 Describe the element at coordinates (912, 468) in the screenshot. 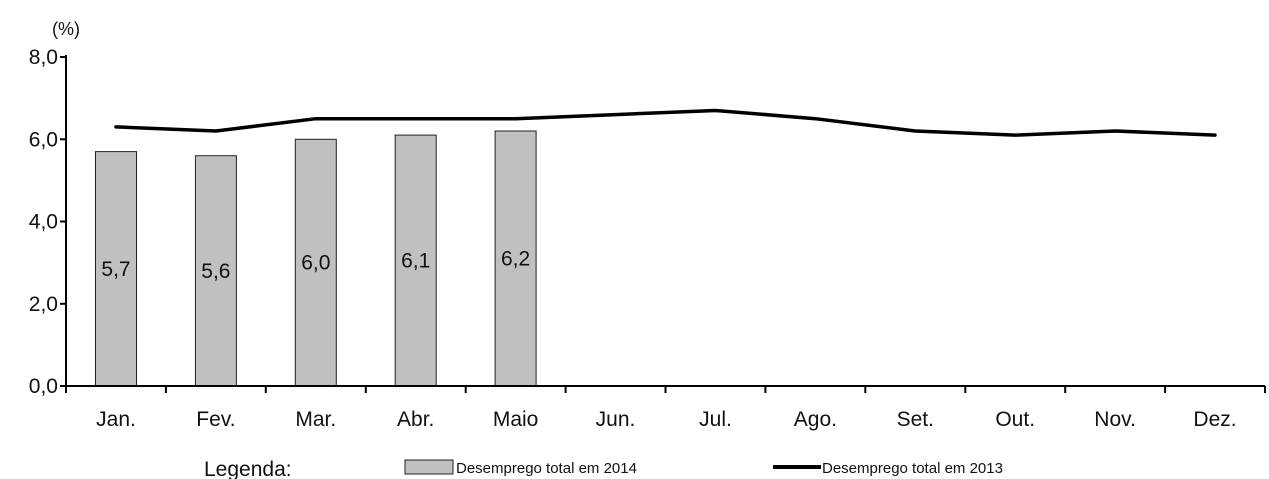

I see `legend-line-label: Desemprego total em 2013` at that location.